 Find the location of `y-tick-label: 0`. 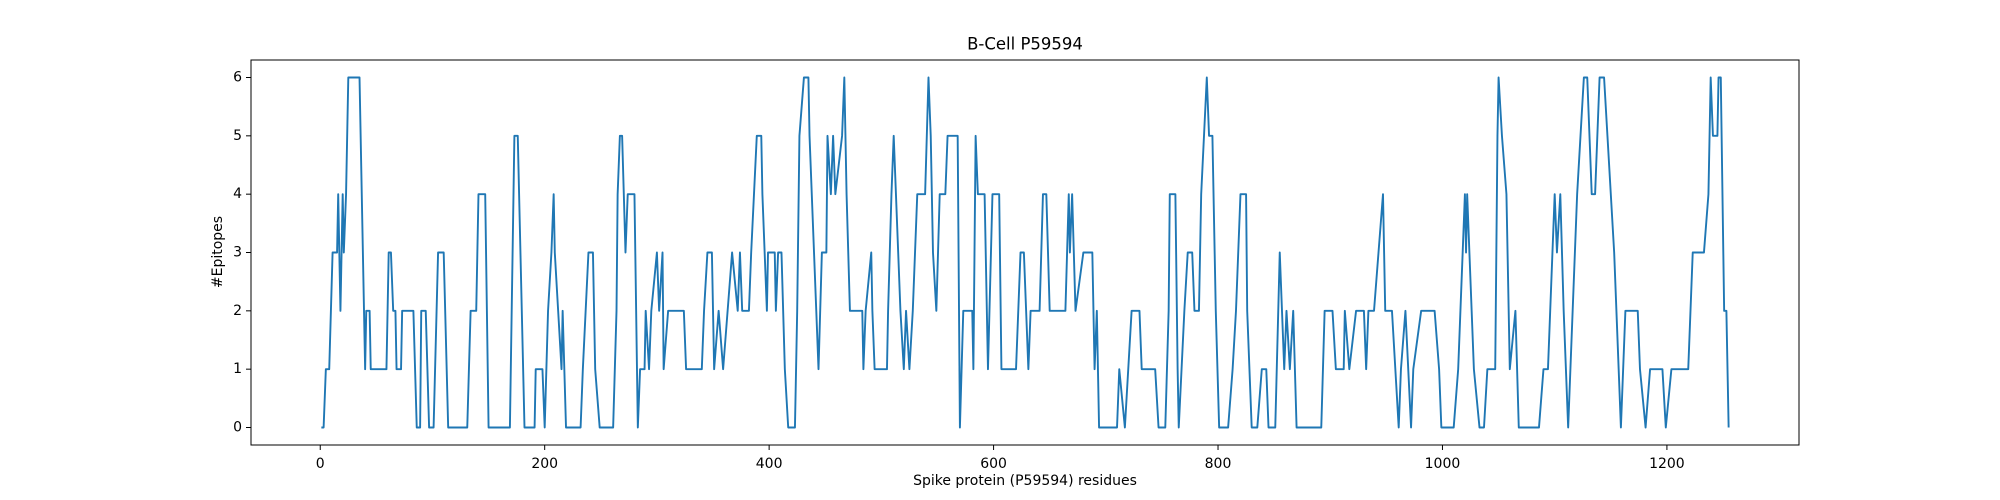

y-tick-label: 0 is located at coordinates (237, 428).